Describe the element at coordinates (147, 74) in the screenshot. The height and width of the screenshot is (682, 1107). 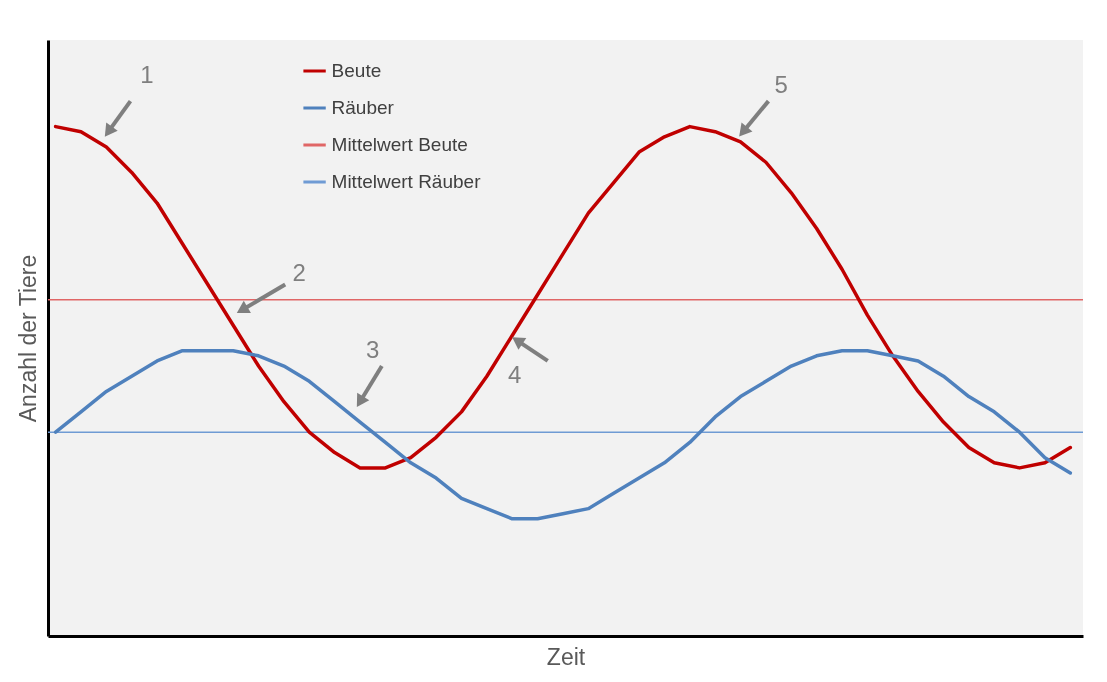
I see `text: 1` at that location.